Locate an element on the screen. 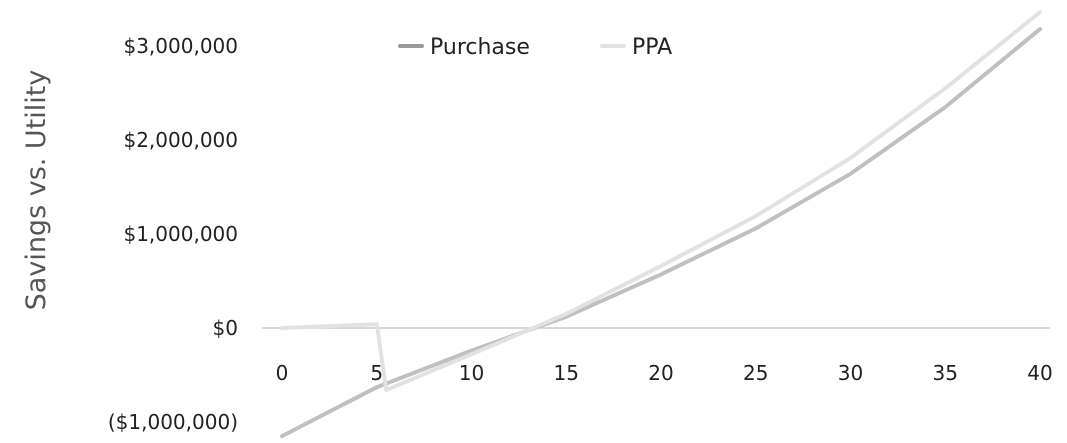 This screenshot has width=1067, height=443. legend: Purchase PPA is located at coordinates (535, 47).